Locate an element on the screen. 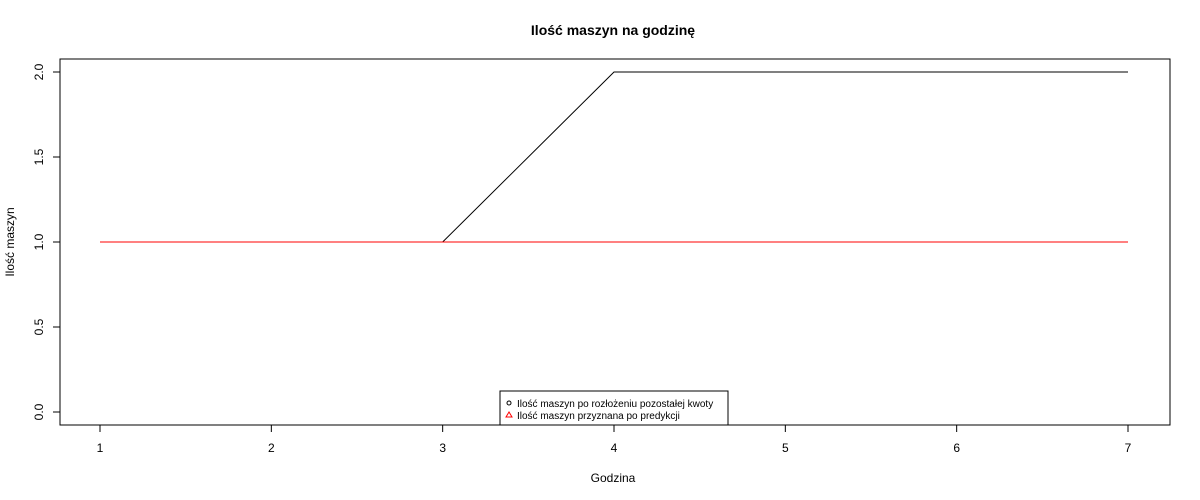  y-tick-label: 0.0 is located at coordinates (39, 411).